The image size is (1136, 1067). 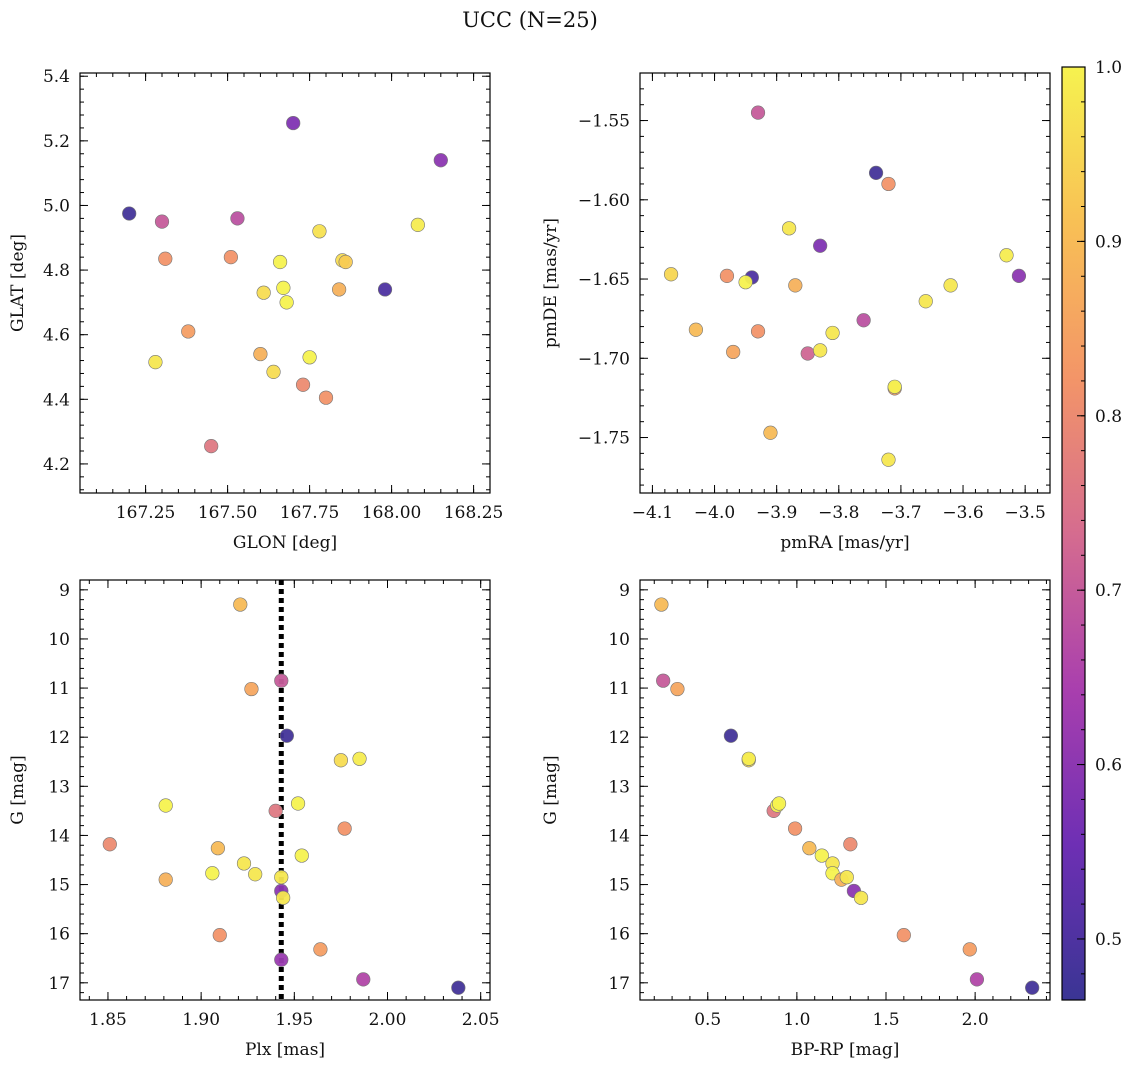 I want to click on axes-frame, so click(x=845, y=283).